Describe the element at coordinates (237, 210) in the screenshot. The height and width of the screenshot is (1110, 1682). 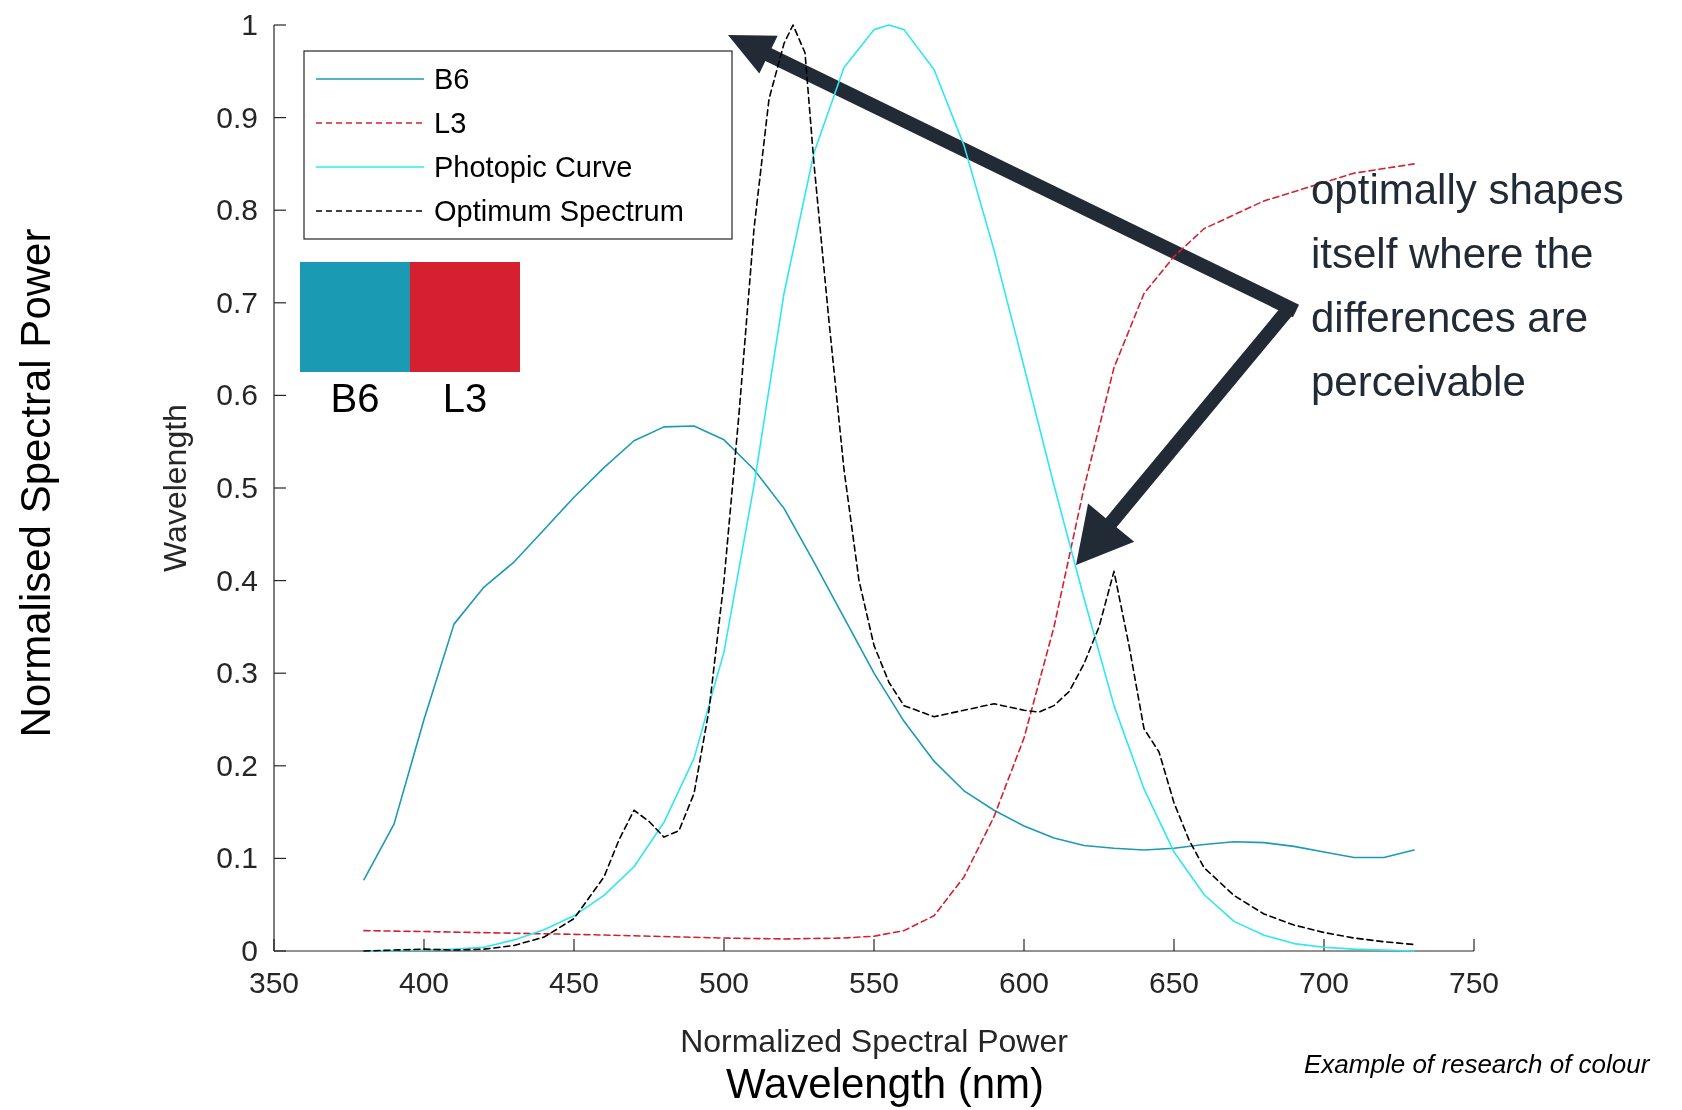
I see `y-tick-label: 0.8` at that location.